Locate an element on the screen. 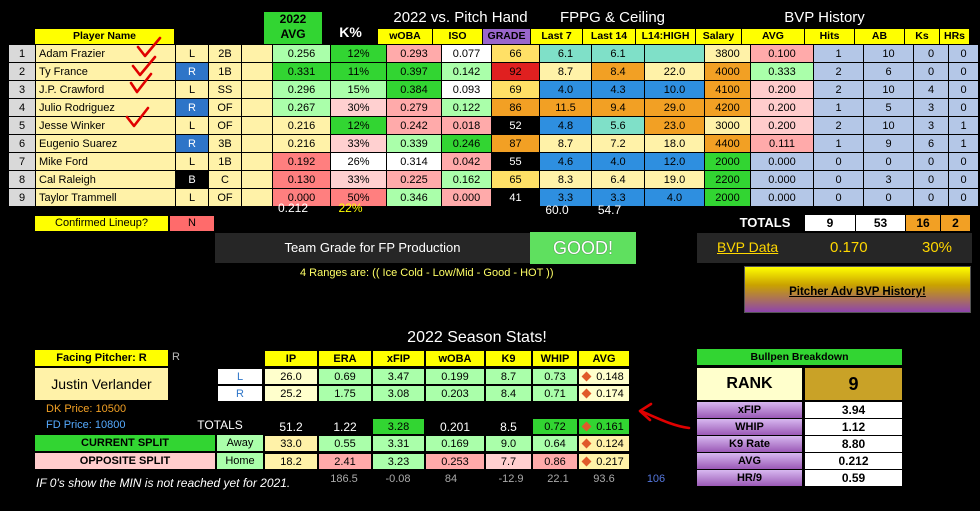 The height and width of the screenshot is (511, 980). totals-ks: 16 is located at coordinates (923, 223).